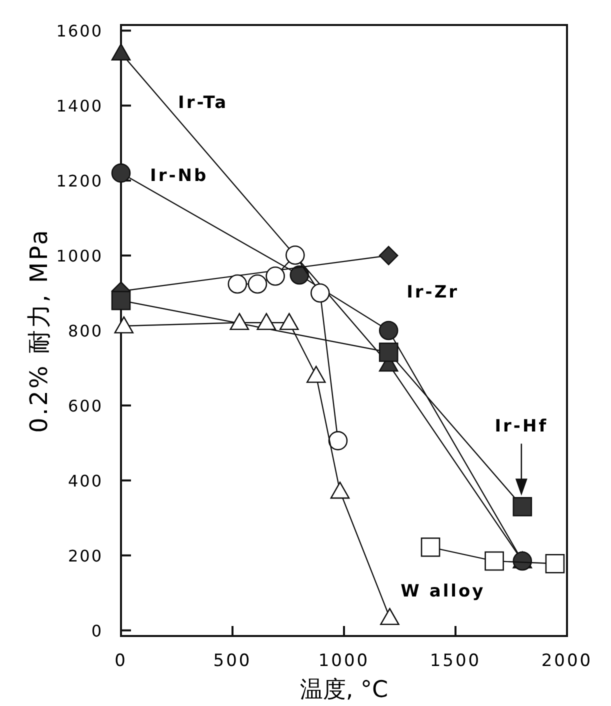 The image size is (611, 706). I want to click on x-tick-label: 2000, so click(567, 661).